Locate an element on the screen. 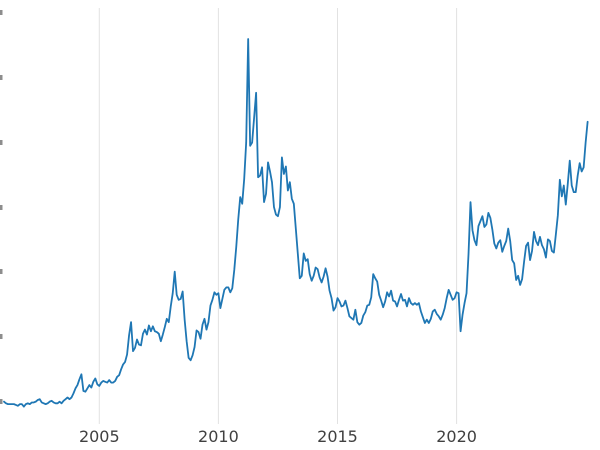  x-tick-label-2020: 2020 is located at coordinates (456, 436).